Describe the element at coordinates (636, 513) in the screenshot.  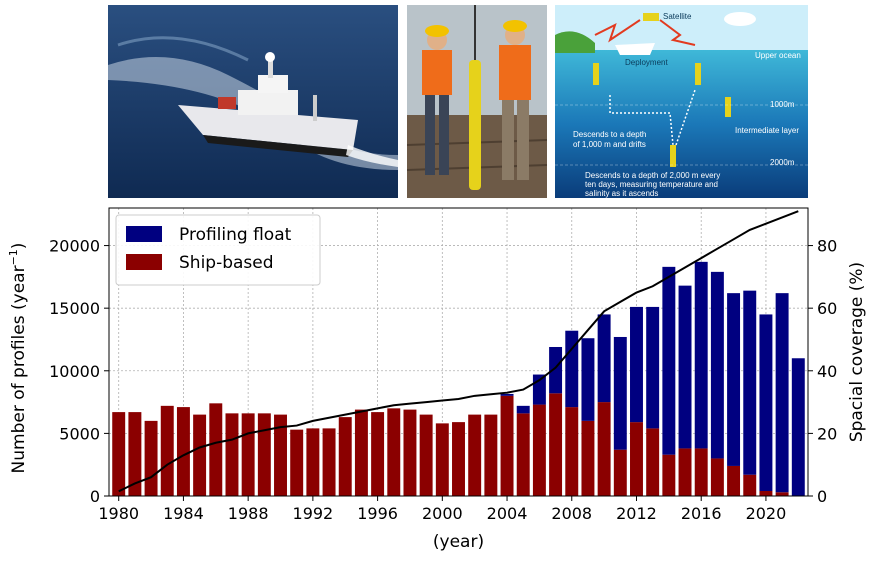
I see `x-tick-label: 2012` at that location.